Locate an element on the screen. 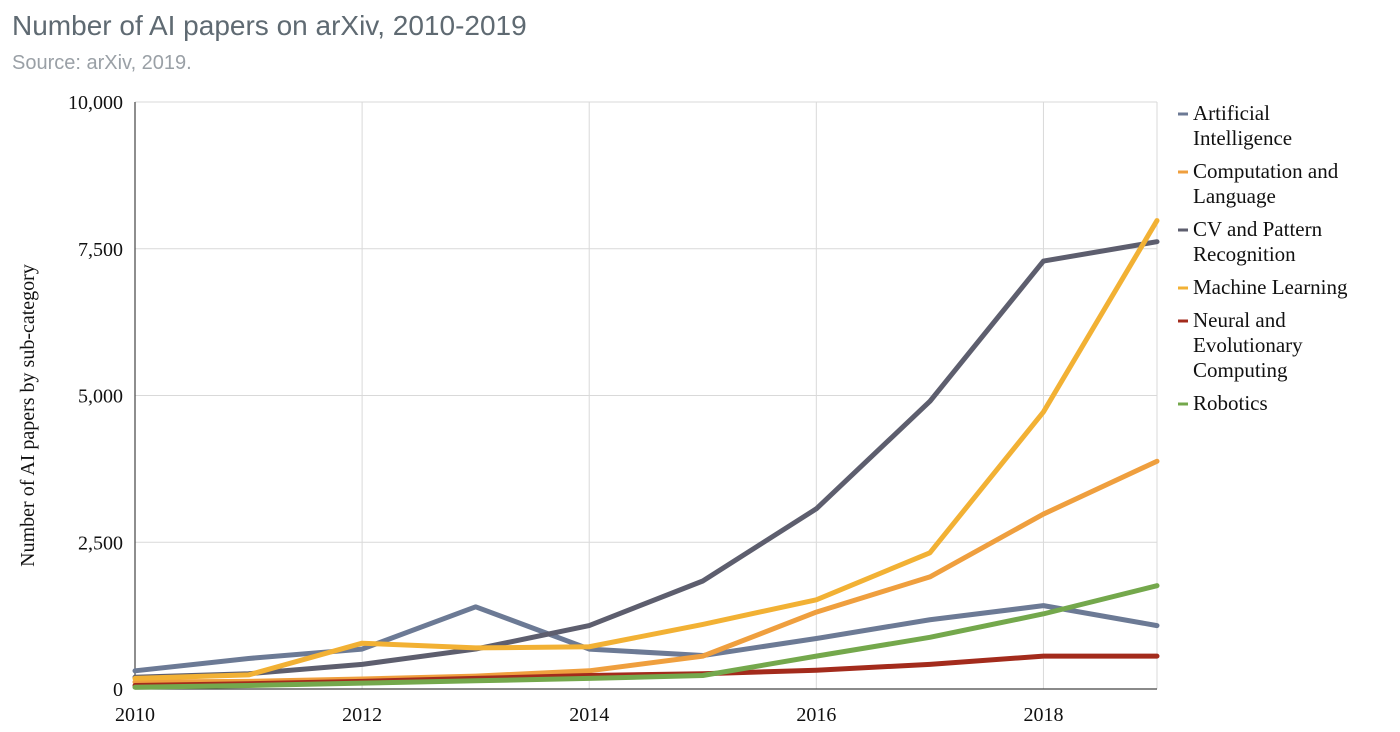 Image resolution: width=1400 pixels, height=732 pixels. legend-label: CV and Pattern is located at coordinates (1258, 229).